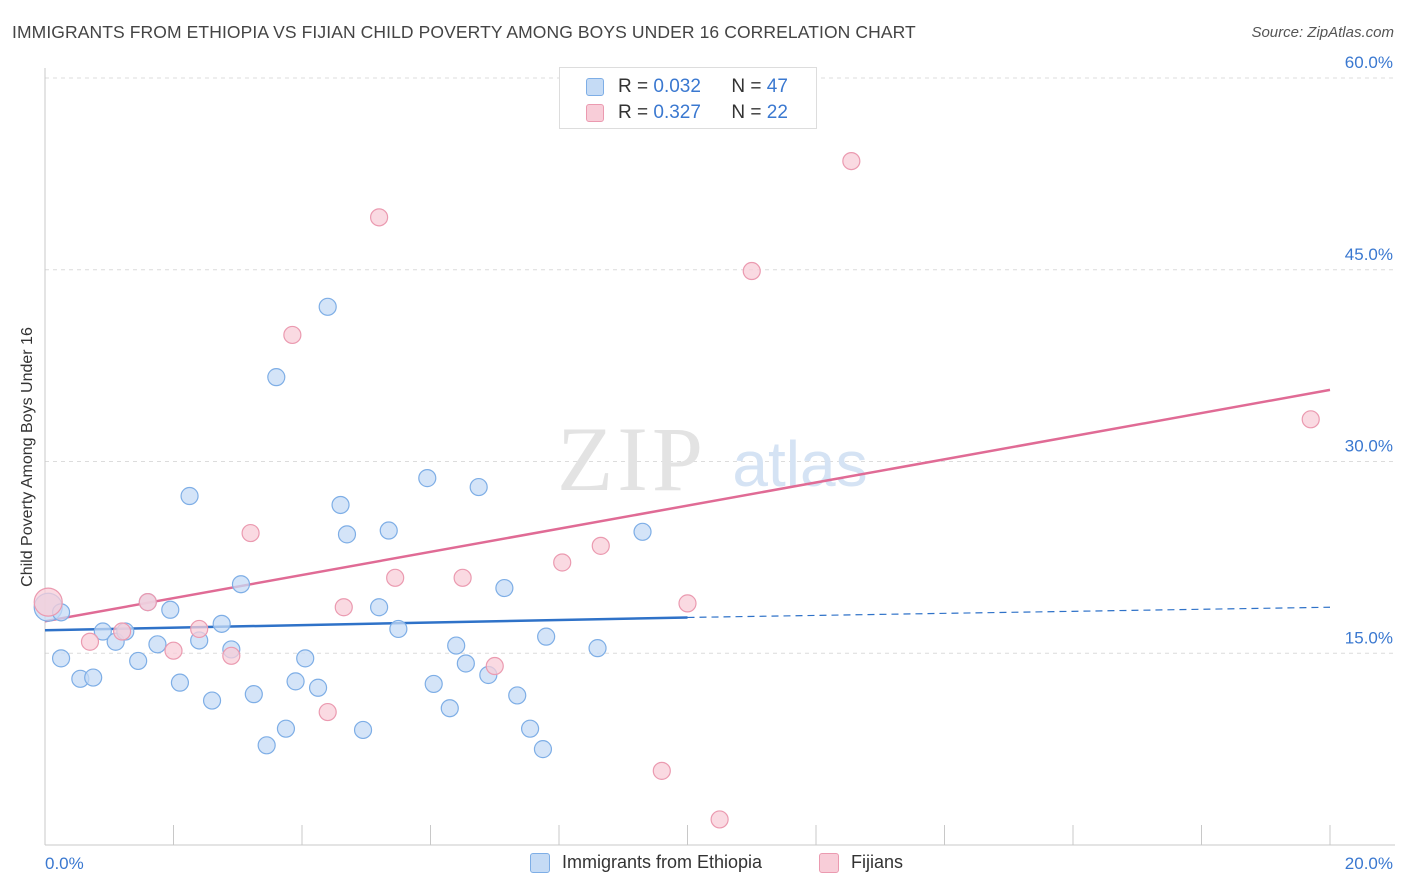 Image resolution: width=1406 pixels, height=892 pixels. What do you see at coordinates (64, 863) in the screenshot?
I see `x-tick-label-min: 0.0%` at bounding box center [64, 863].